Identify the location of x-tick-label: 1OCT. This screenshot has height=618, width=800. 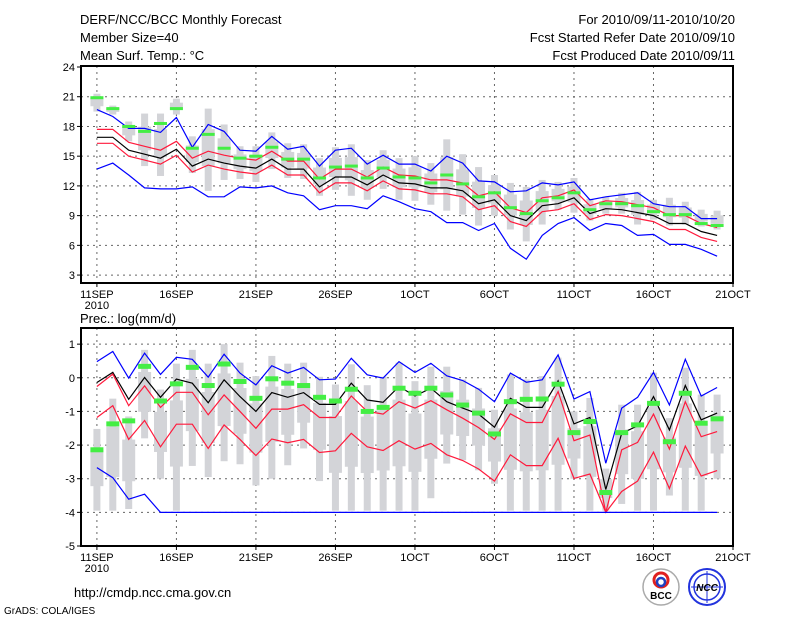
(415, 558).